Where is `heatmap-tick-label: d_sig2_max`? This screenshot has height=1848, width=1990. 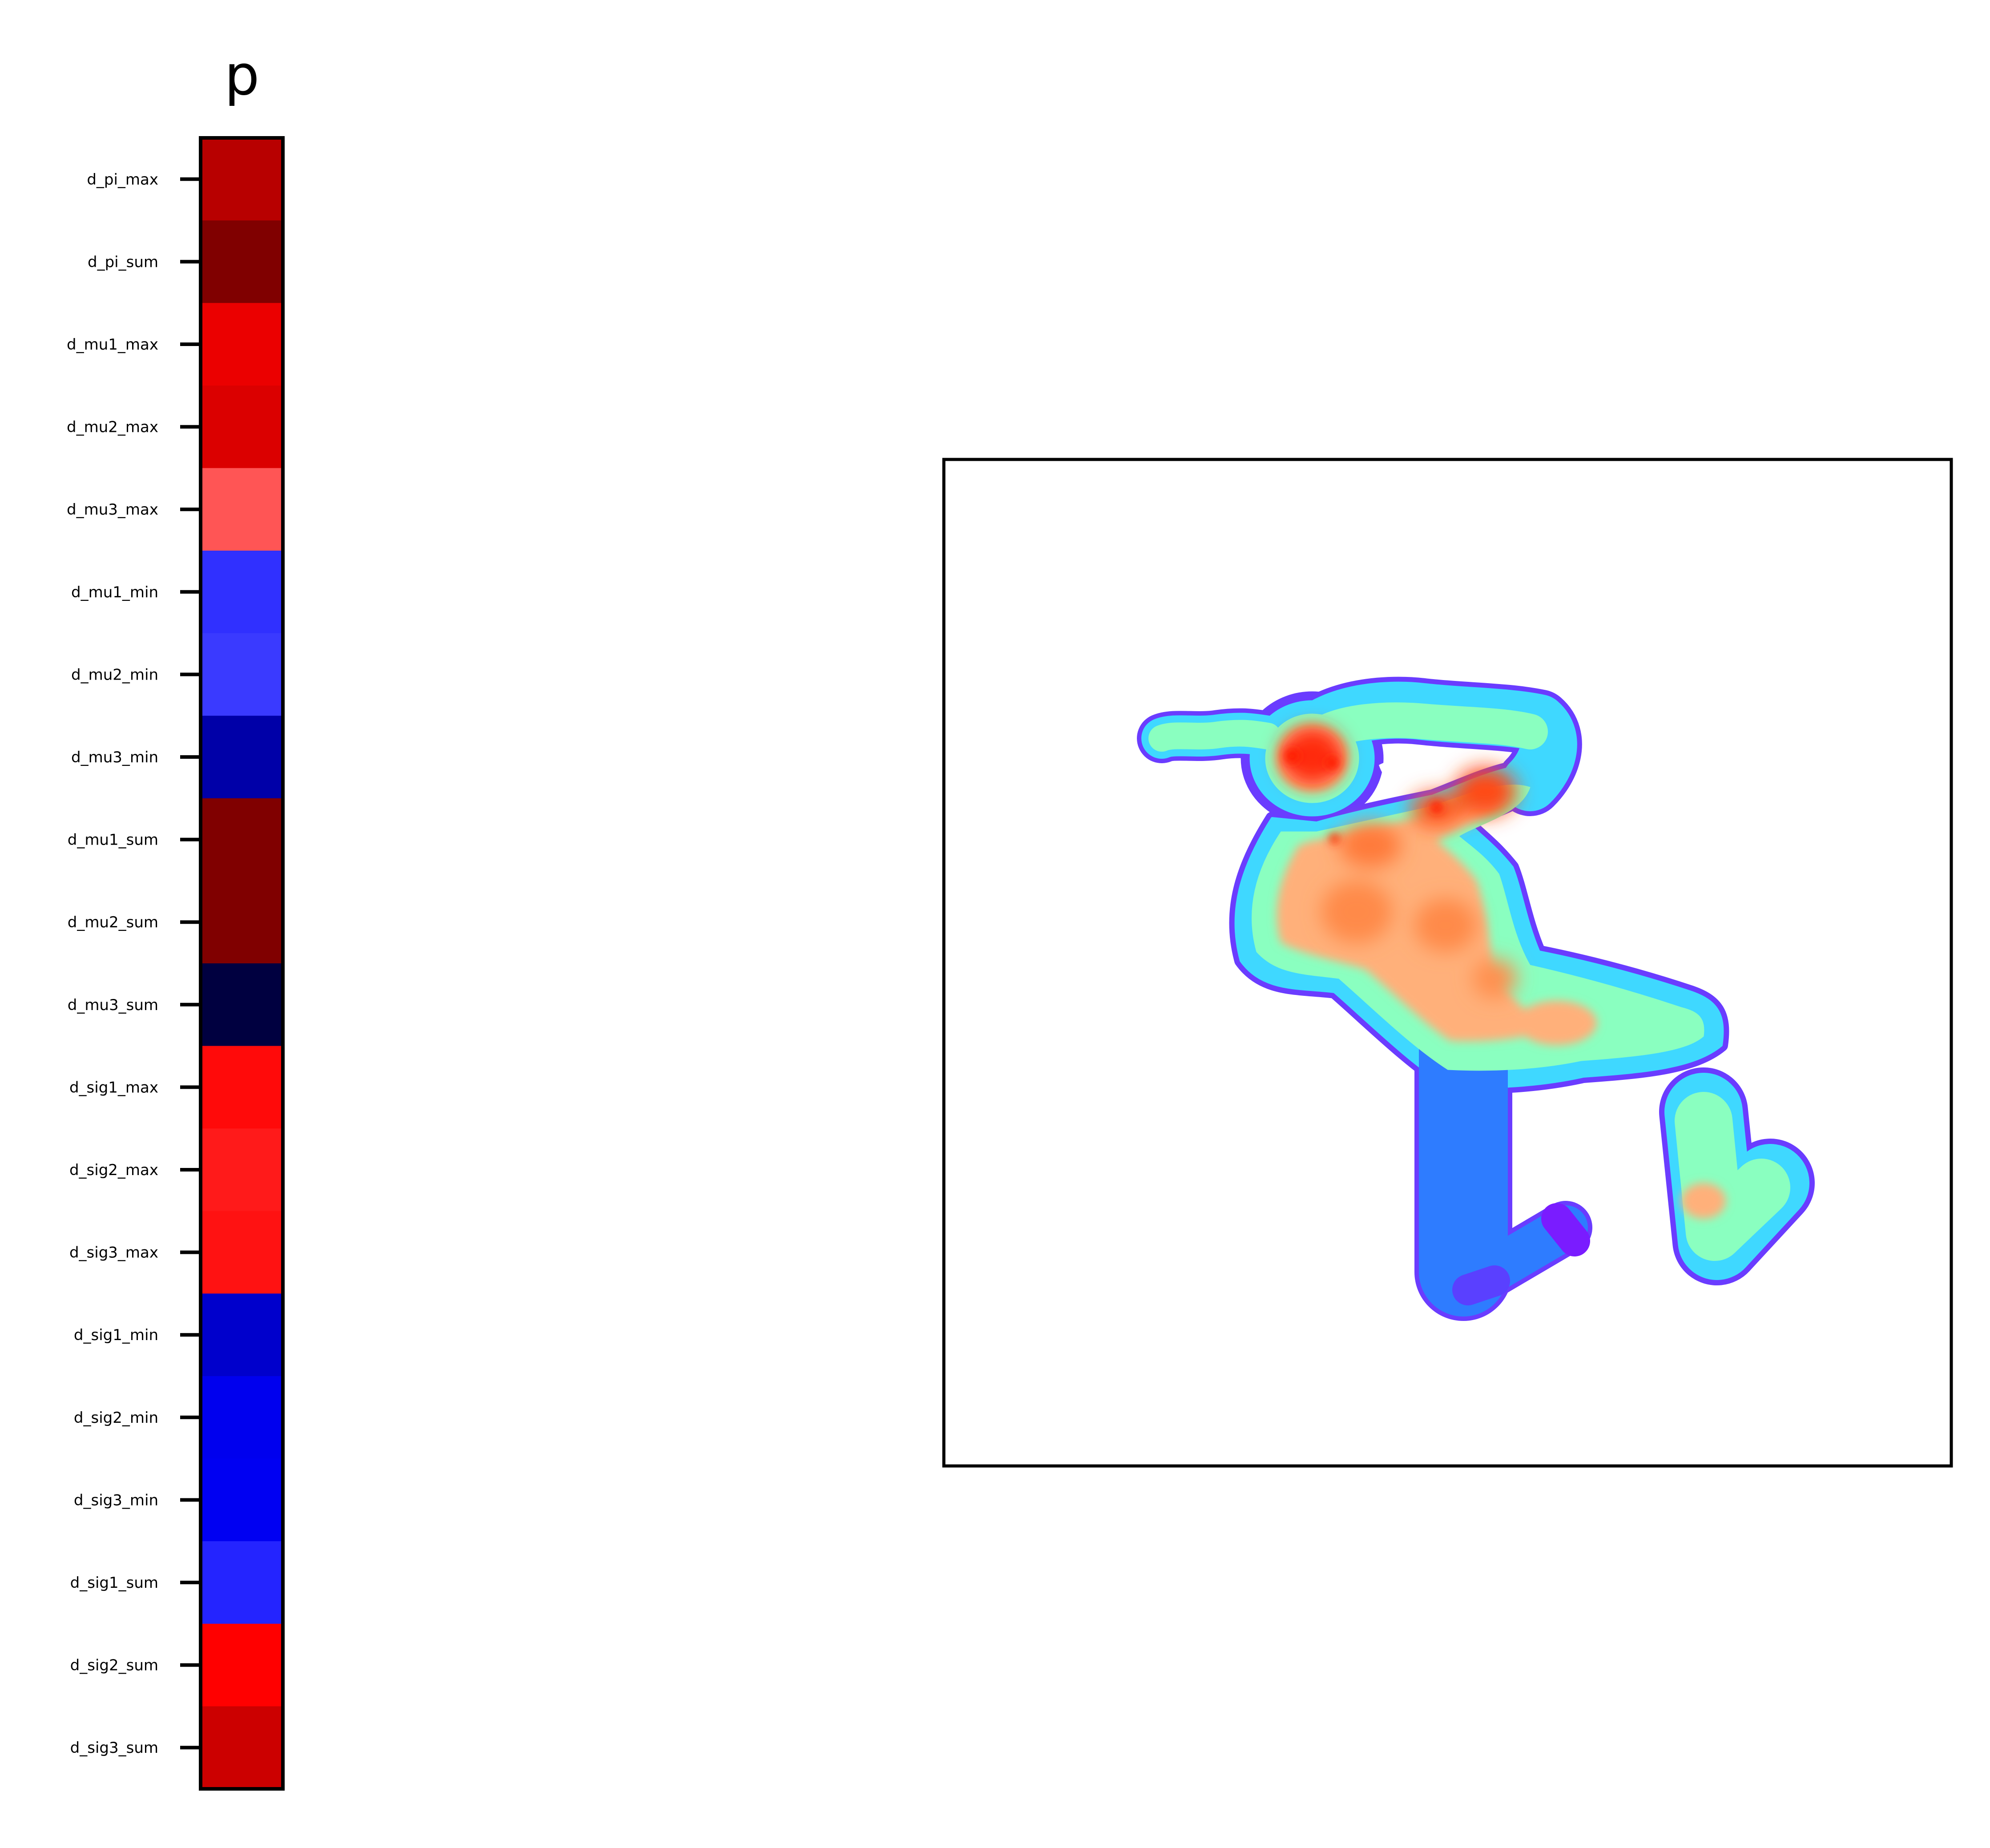 heatmap-tick-label: d_sig2_max is located at coordinates (113, 1170).